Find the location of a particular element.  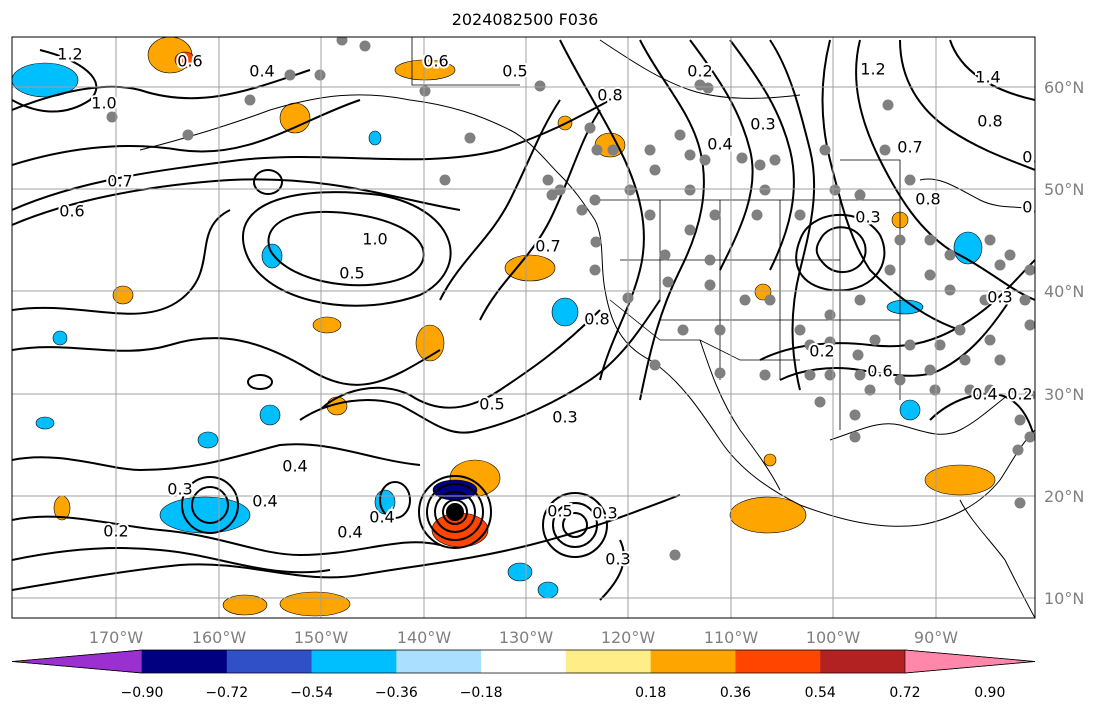

contour-ellipse is located at coordinates (395, 500).